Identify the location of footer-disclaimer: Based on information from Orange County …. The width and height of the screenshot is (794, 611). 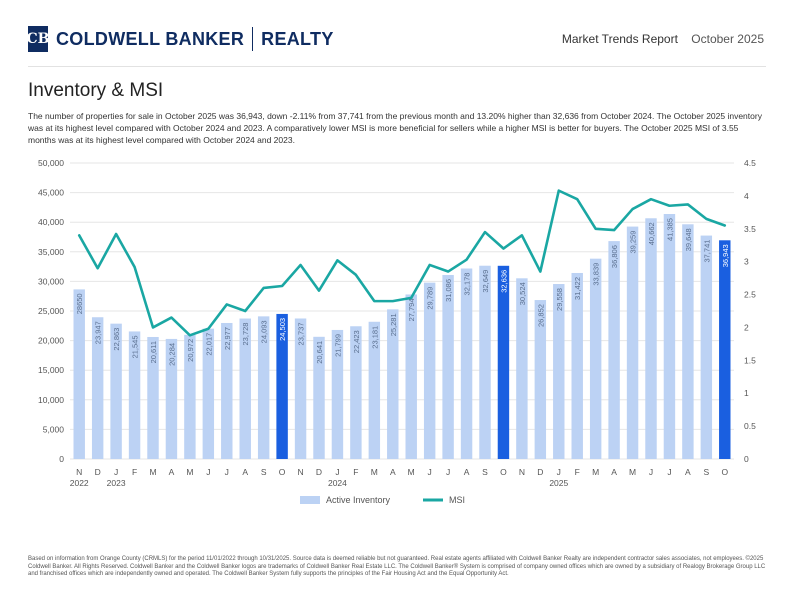
(397, 566).